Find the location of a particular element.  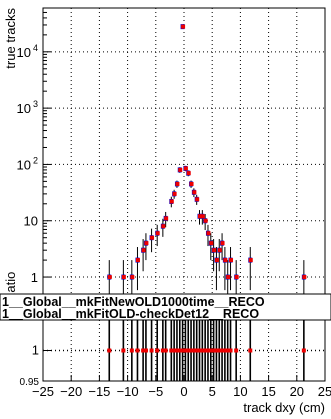

ratio-x-tick-label: −5 is located at coordinates (155, 391).